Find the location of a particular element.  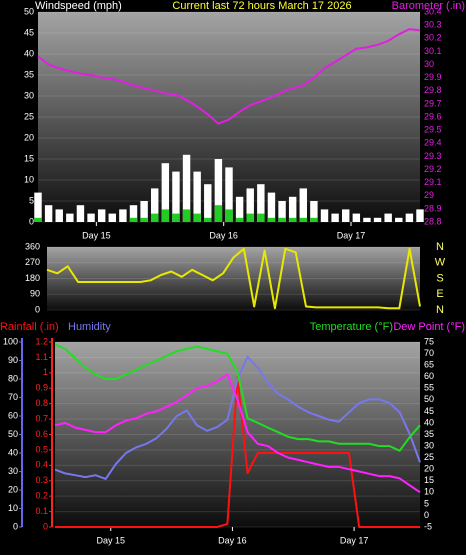

y-tick-label: 0.7 is located at coordinates (41, 418).